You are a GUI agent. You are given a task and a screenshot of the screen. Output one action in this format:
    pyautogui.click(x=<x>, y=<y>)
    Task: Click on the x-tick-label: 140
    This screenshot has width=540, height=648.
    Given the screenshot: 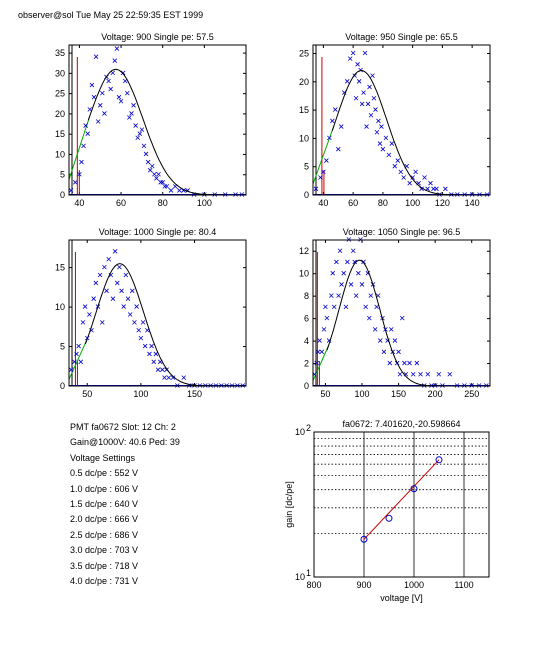 What is the action you would take?
    pyautogui.click(x=472, y=203)
    